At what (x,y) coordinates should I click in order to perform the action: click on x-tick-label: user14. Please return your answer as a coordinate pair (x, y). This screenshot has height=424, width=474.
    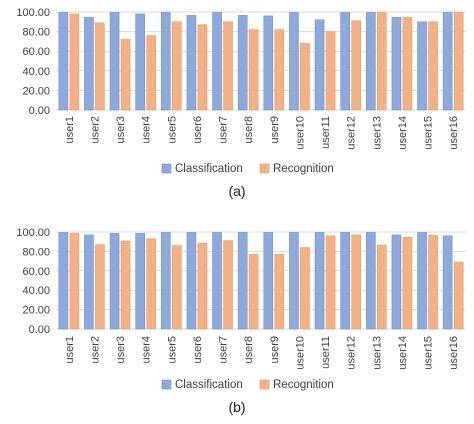
    Looking at the image, I should click on (403, 133).